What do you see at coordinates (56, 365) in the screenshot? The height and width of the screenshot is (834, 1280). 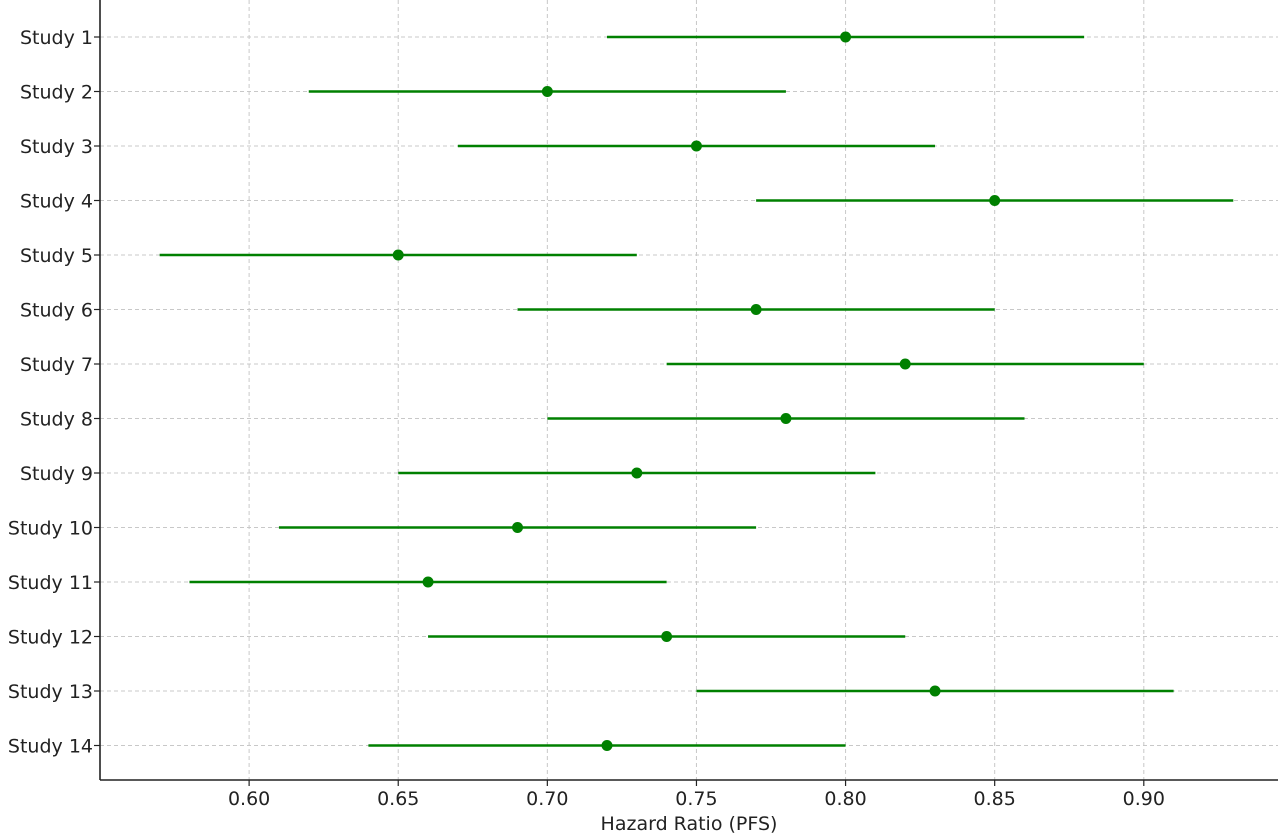 I see `study-label: Study 7` at bounding box center [56, 365].